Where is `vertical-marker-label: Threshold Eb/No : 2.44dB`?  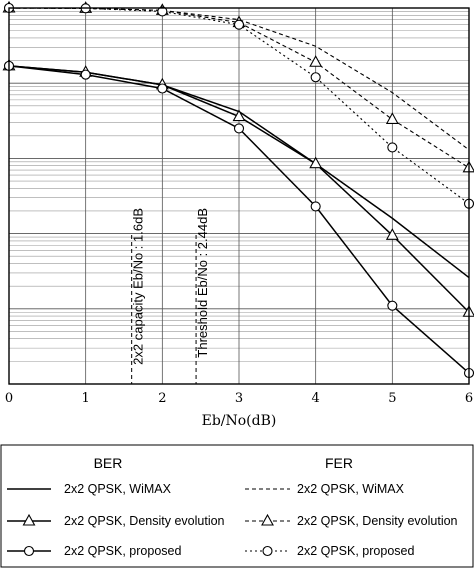
vertical-marker-label: Threshold Eb/No : 2.44dB is located at coordinates (202, 283).